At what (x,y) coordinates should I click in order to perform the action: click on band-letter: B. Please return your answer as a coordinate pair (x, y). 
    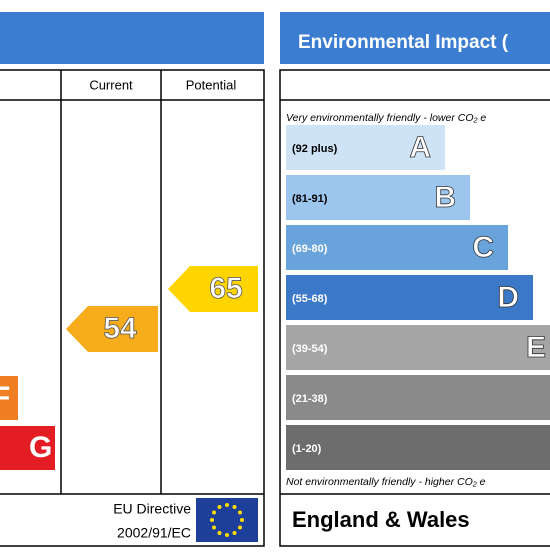
    Looking at the image, I should click on (445, 197).